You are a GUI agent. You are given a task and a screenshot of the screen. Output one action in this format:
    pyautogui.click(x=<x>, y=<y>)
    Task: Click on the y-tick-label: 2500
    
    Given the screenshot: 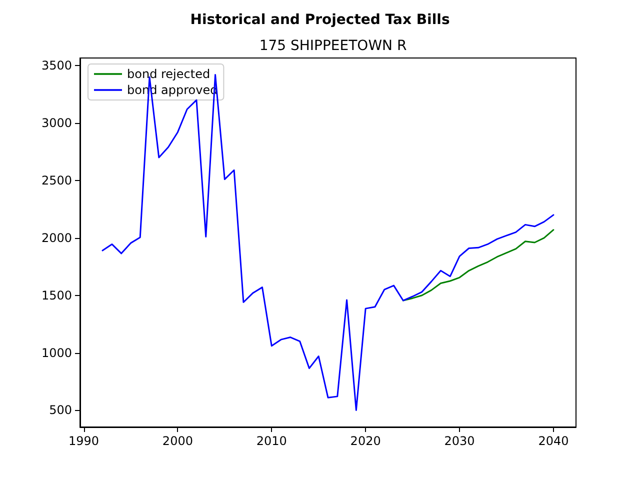 What is the action you would take?
    pyautogui.click(x=56, y=180)
    